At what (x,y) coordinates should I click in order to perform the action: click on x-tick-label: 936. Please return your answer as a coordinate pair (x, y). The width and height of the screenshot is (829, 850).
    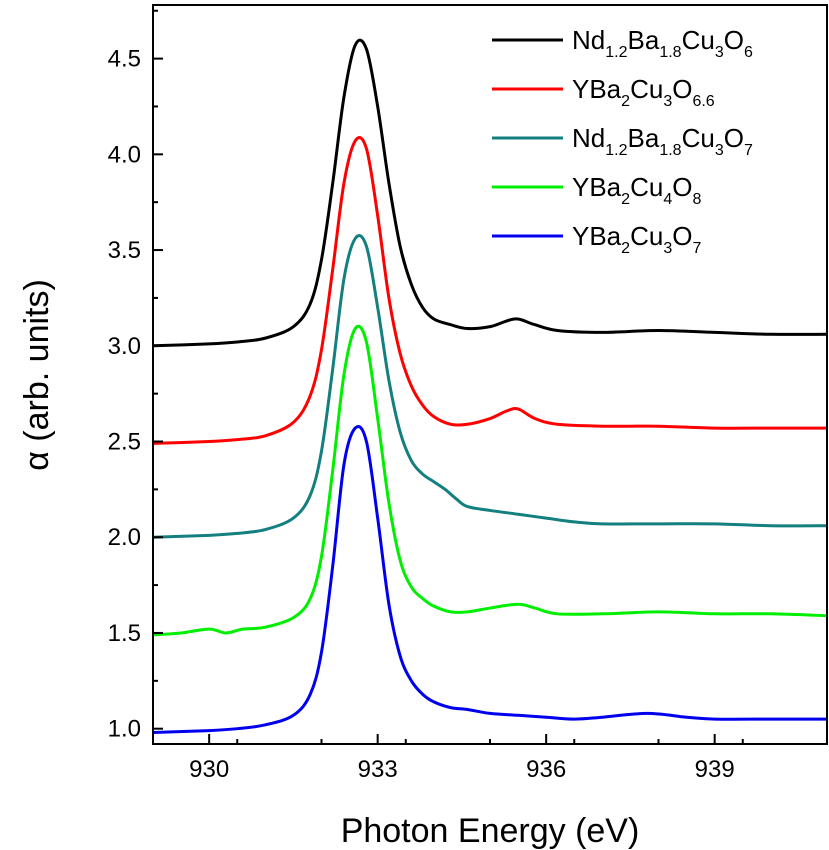
    Looking at the image, I should click on (546, 769).